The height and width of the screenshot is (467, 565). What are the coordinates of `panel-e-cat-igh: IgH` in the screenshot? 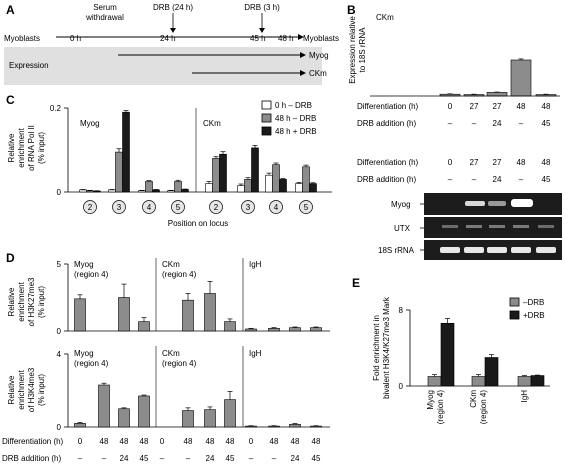 It's located at (524, 396).